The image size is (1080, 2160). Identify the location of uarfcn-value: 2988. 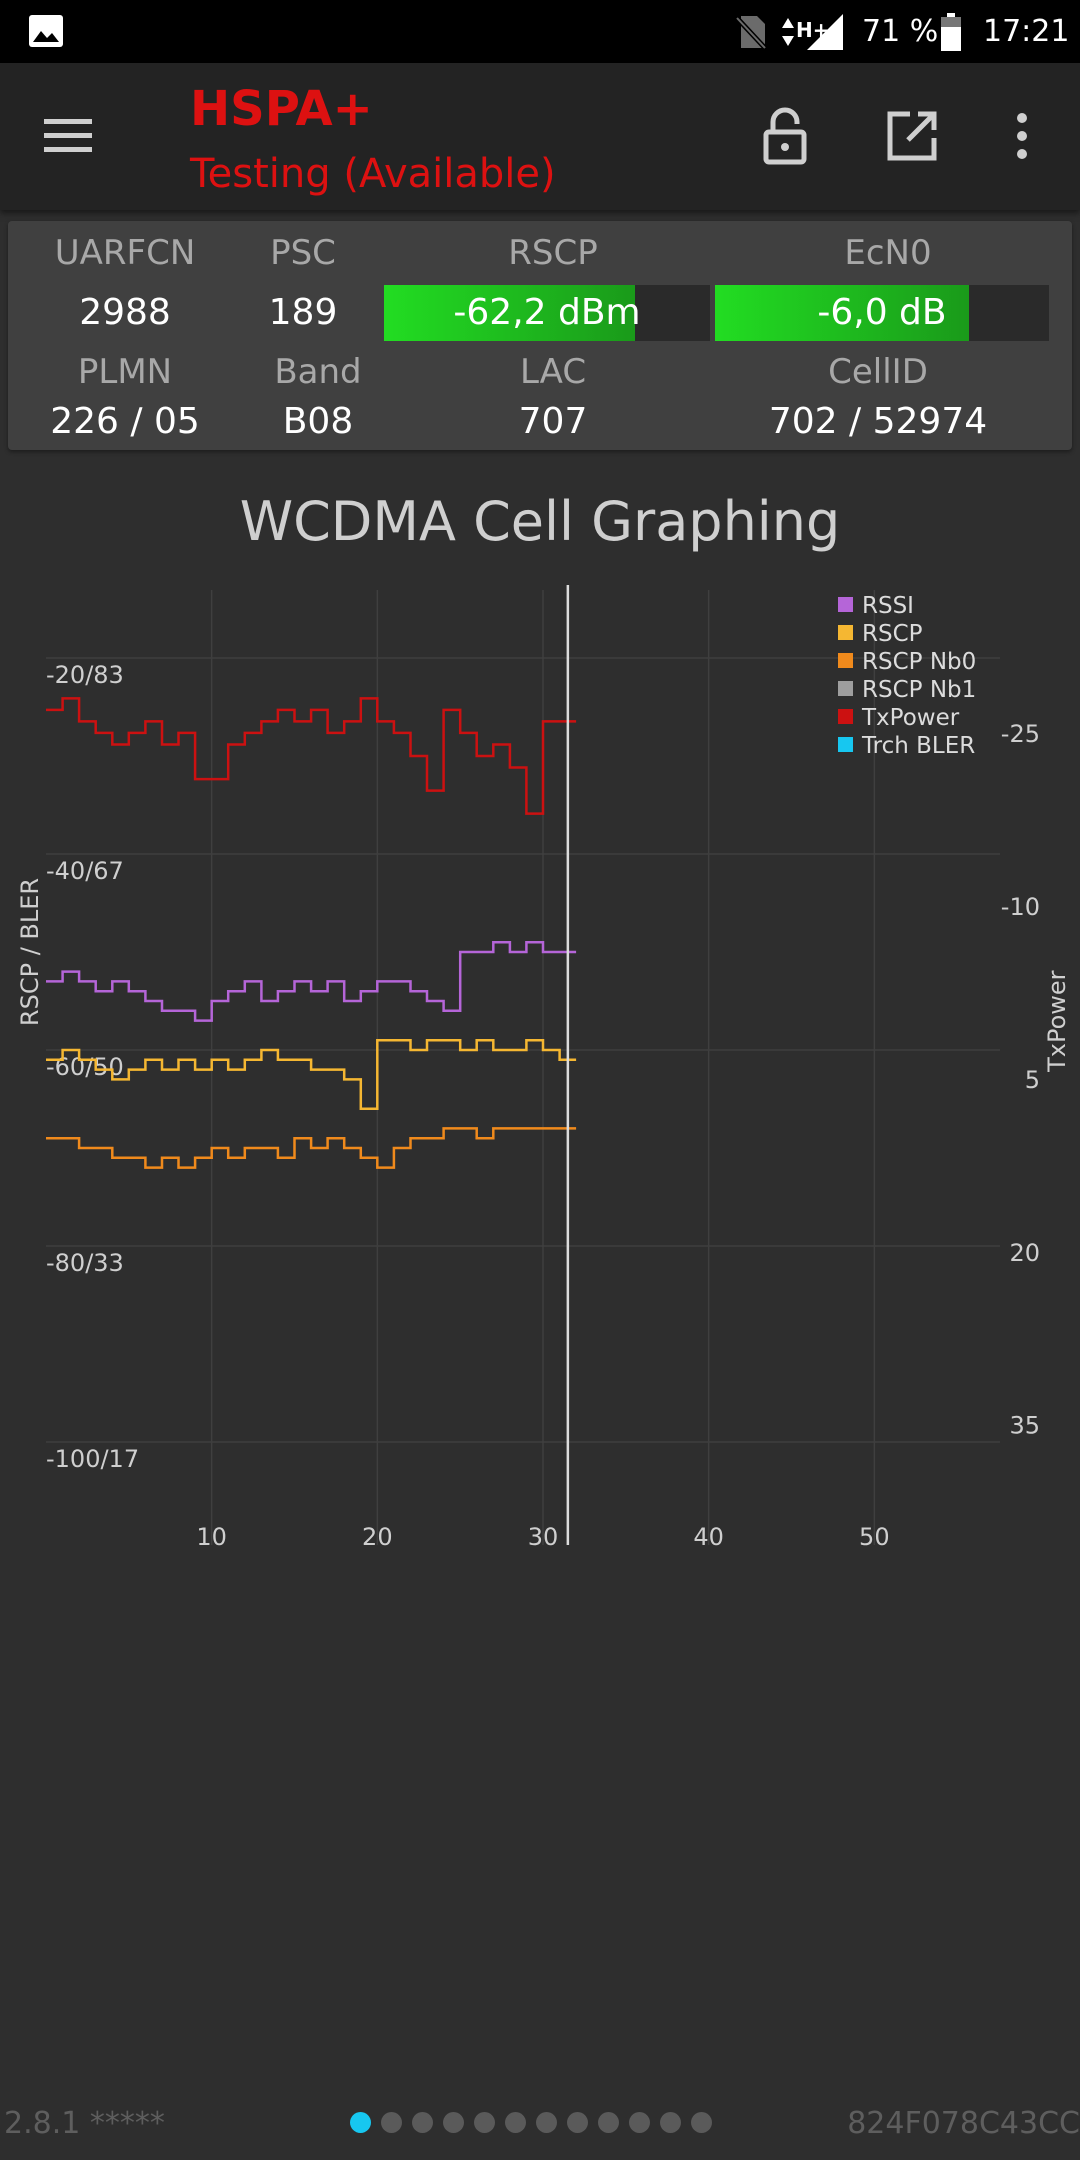
(125, 312).